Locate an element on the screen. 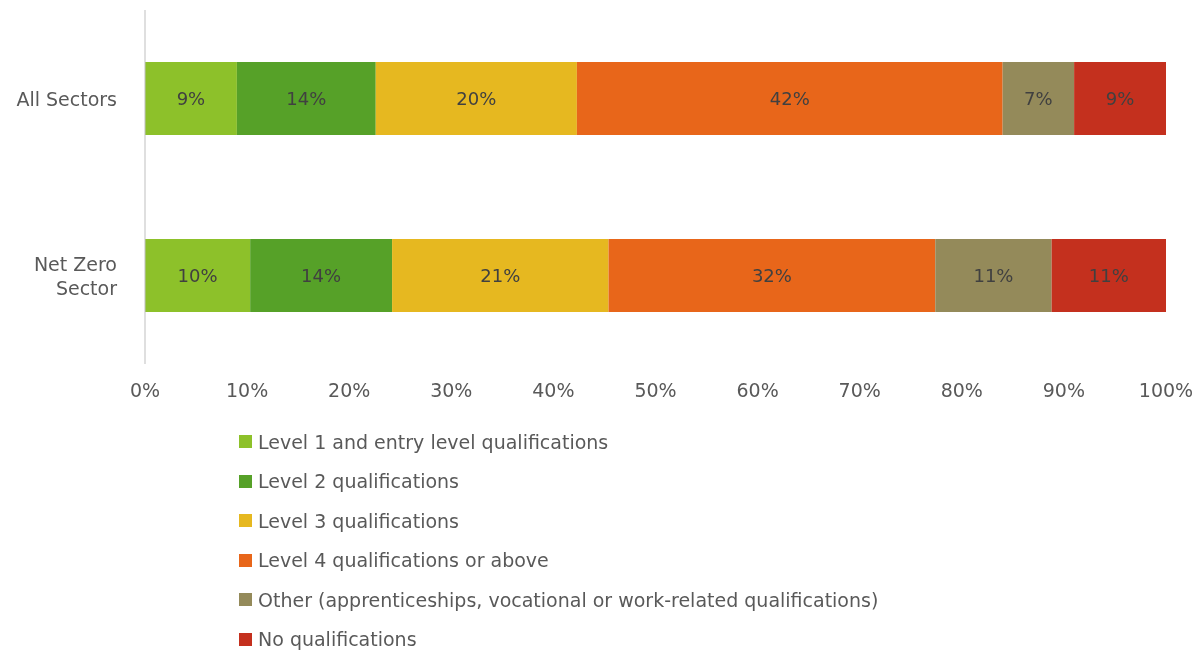 This screenshot has height=657, width=1196. legend-label: Level 3 qualifications is located at coordinates (358, 520).